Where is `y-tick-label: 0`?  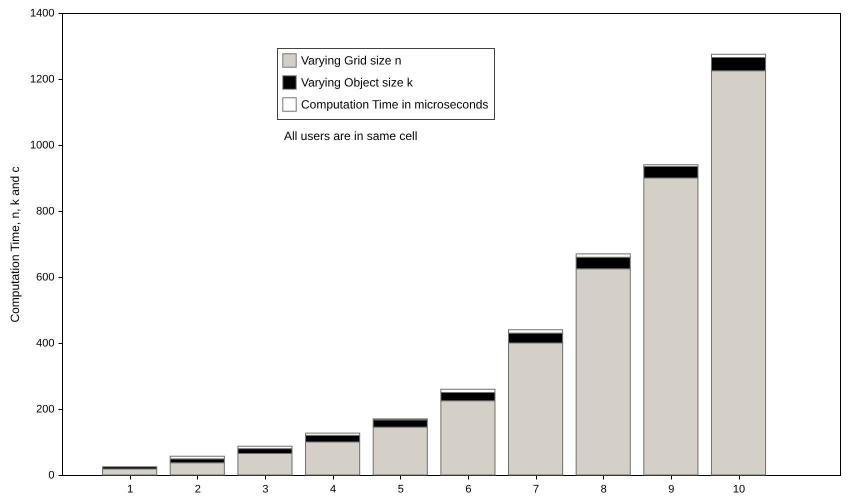 y-tick-label: 0 is located at coordinates (51, 476).